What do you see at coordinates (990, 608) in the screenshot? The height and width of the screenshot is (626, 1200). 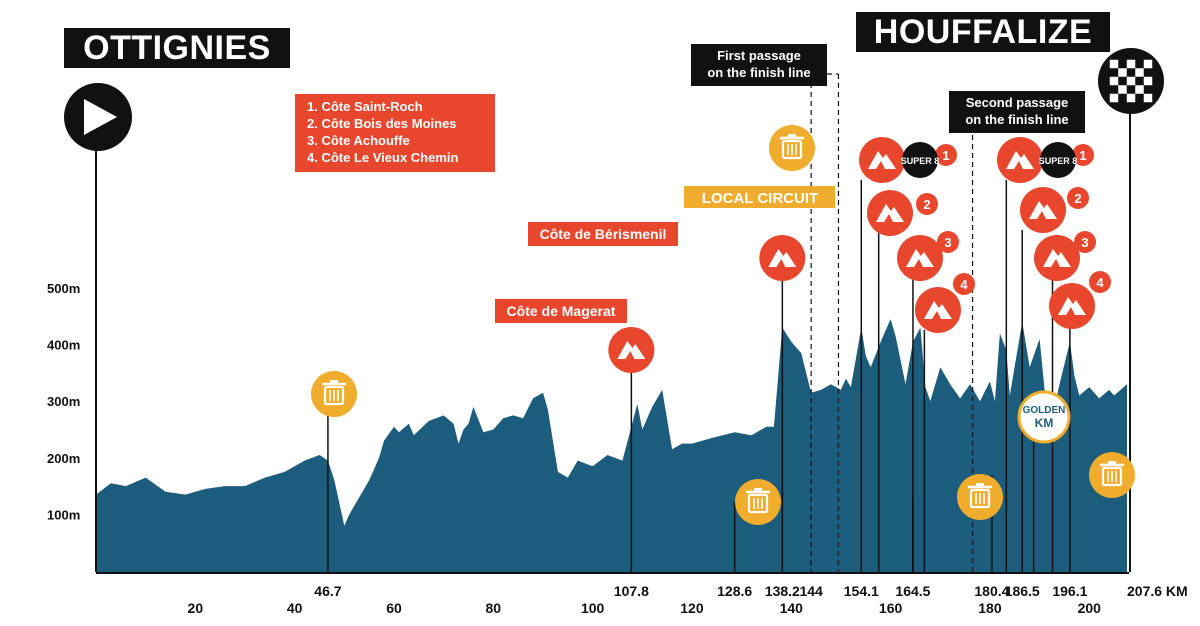 I see `x-tick-label-180: 180` at bounding box center [990, 608].